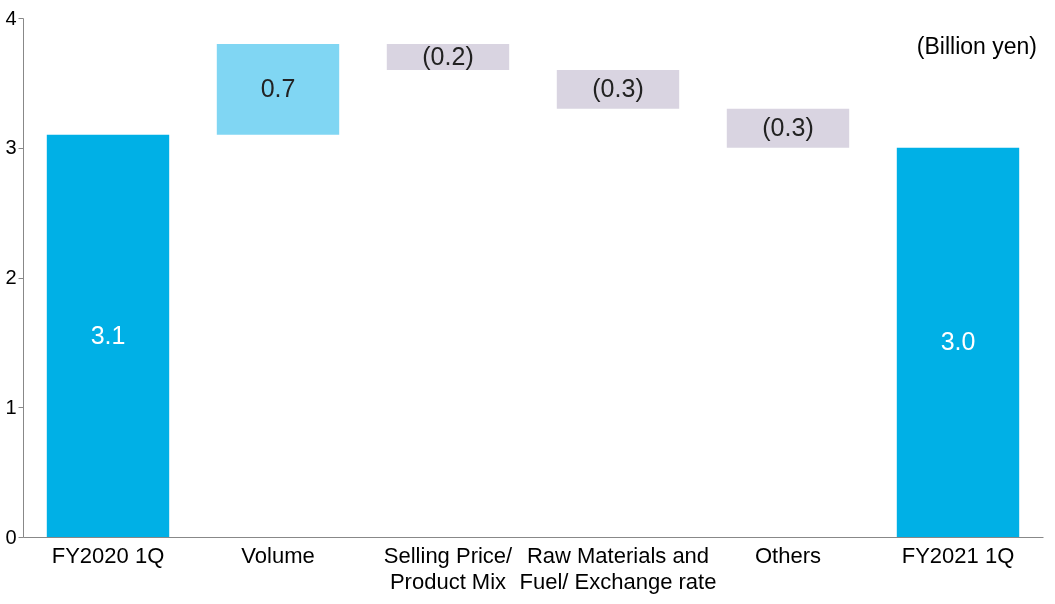 This screenshot has height=604, width=1055. Describe the element at coordinates (788, 555) in the screenshot. I see `x-tick-label: Others` at that location.